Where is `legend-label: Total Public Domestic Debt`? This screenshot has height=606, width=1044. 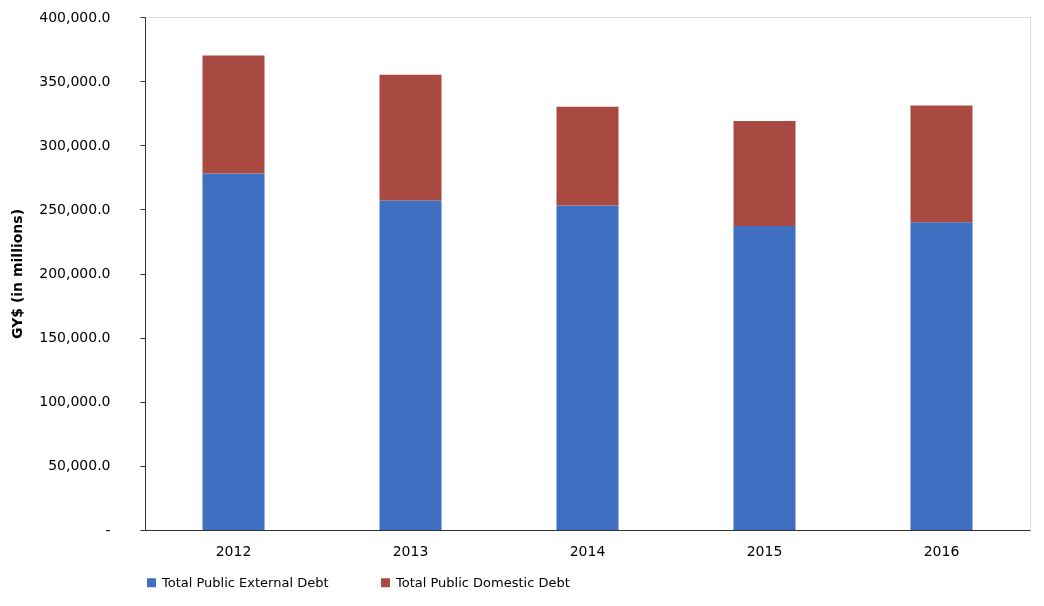 legend-label: Total Public Domestic Debt is located at coordinates (482, 582).